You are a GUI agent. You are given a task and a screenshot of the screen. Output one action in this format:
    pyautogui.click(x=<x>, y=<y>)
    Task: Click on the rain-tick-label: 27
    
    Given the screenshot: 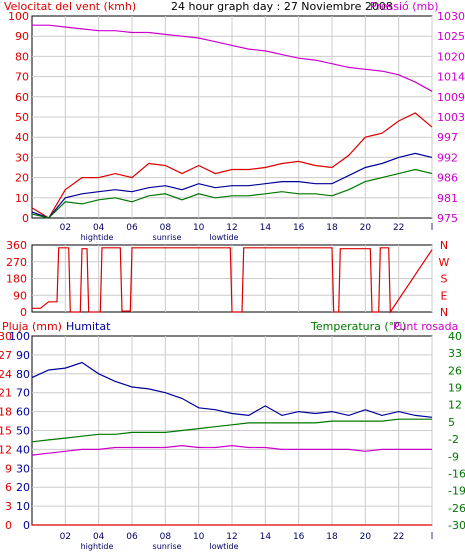 What is the action you would take?
    pyautogui.click(x=6, y=355)
    